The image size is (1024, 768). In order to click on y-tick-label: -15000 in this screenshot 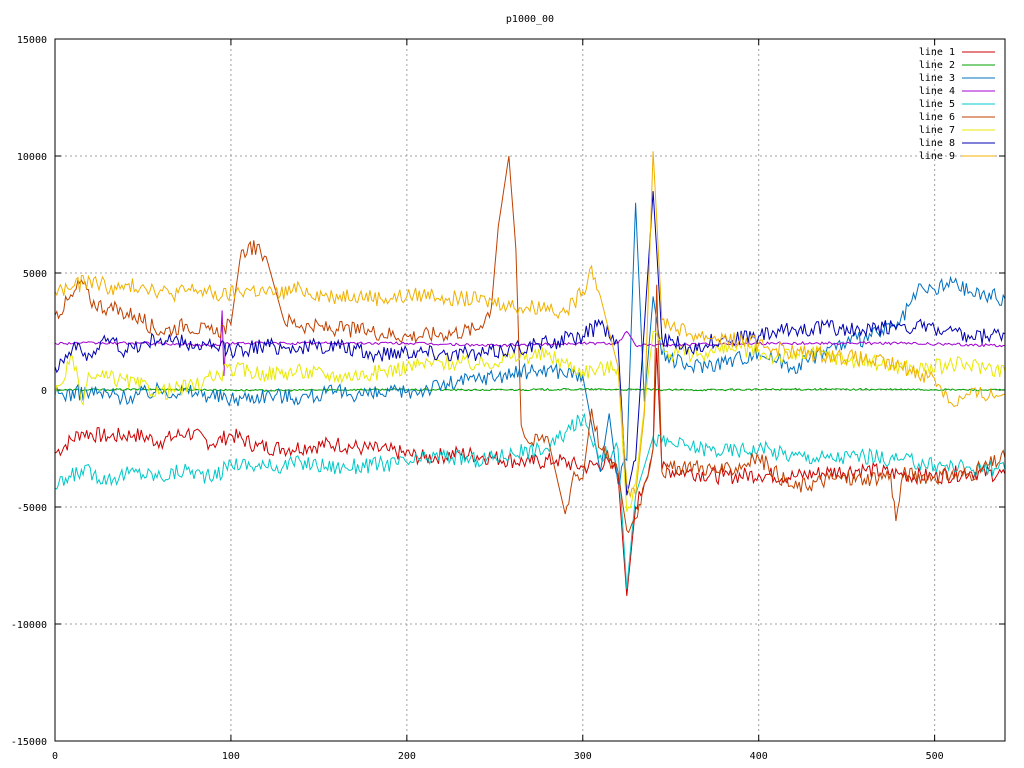, I will do `click(29, 742)`.